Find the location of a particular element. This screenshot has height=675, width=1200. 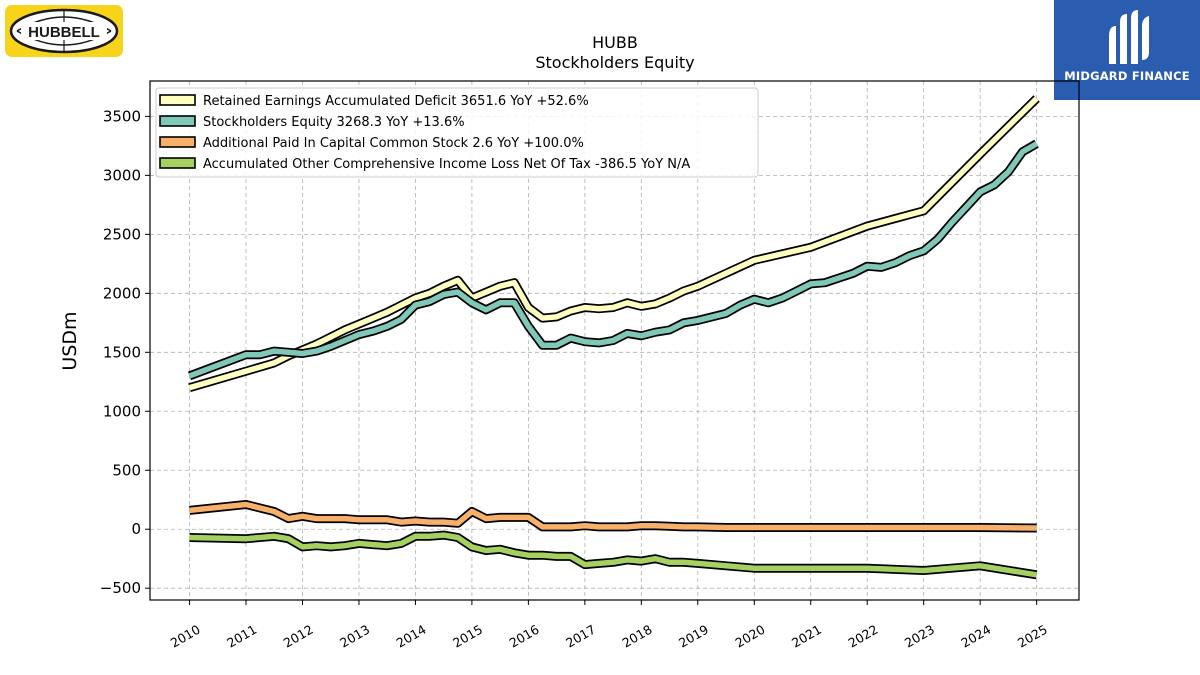

x-tick-label: 2010 is located at coordinates (185, 636).